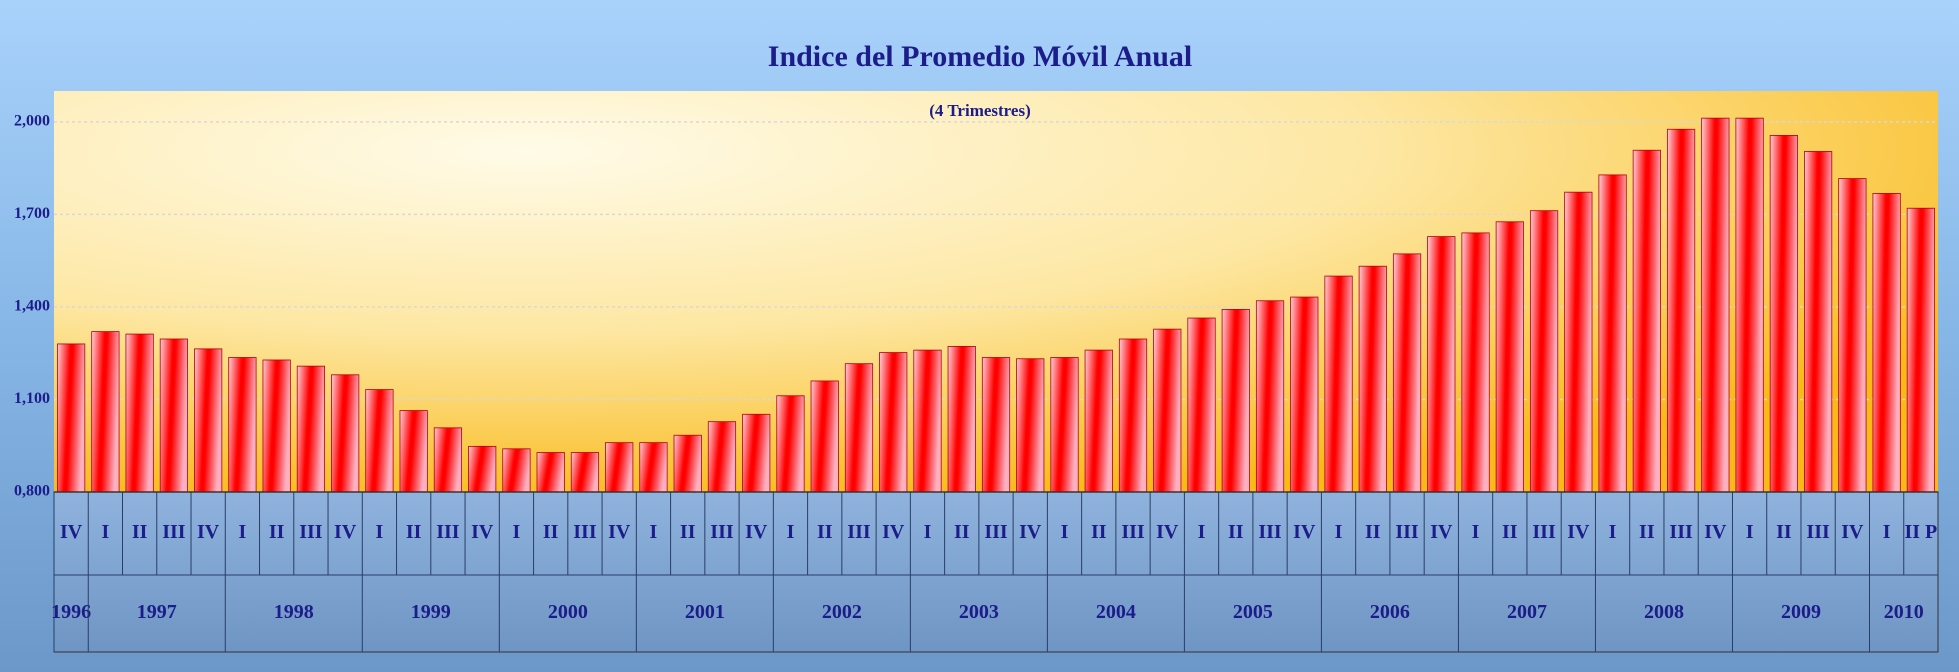  I want to click on year-label: 2008, so click(1664, 612).